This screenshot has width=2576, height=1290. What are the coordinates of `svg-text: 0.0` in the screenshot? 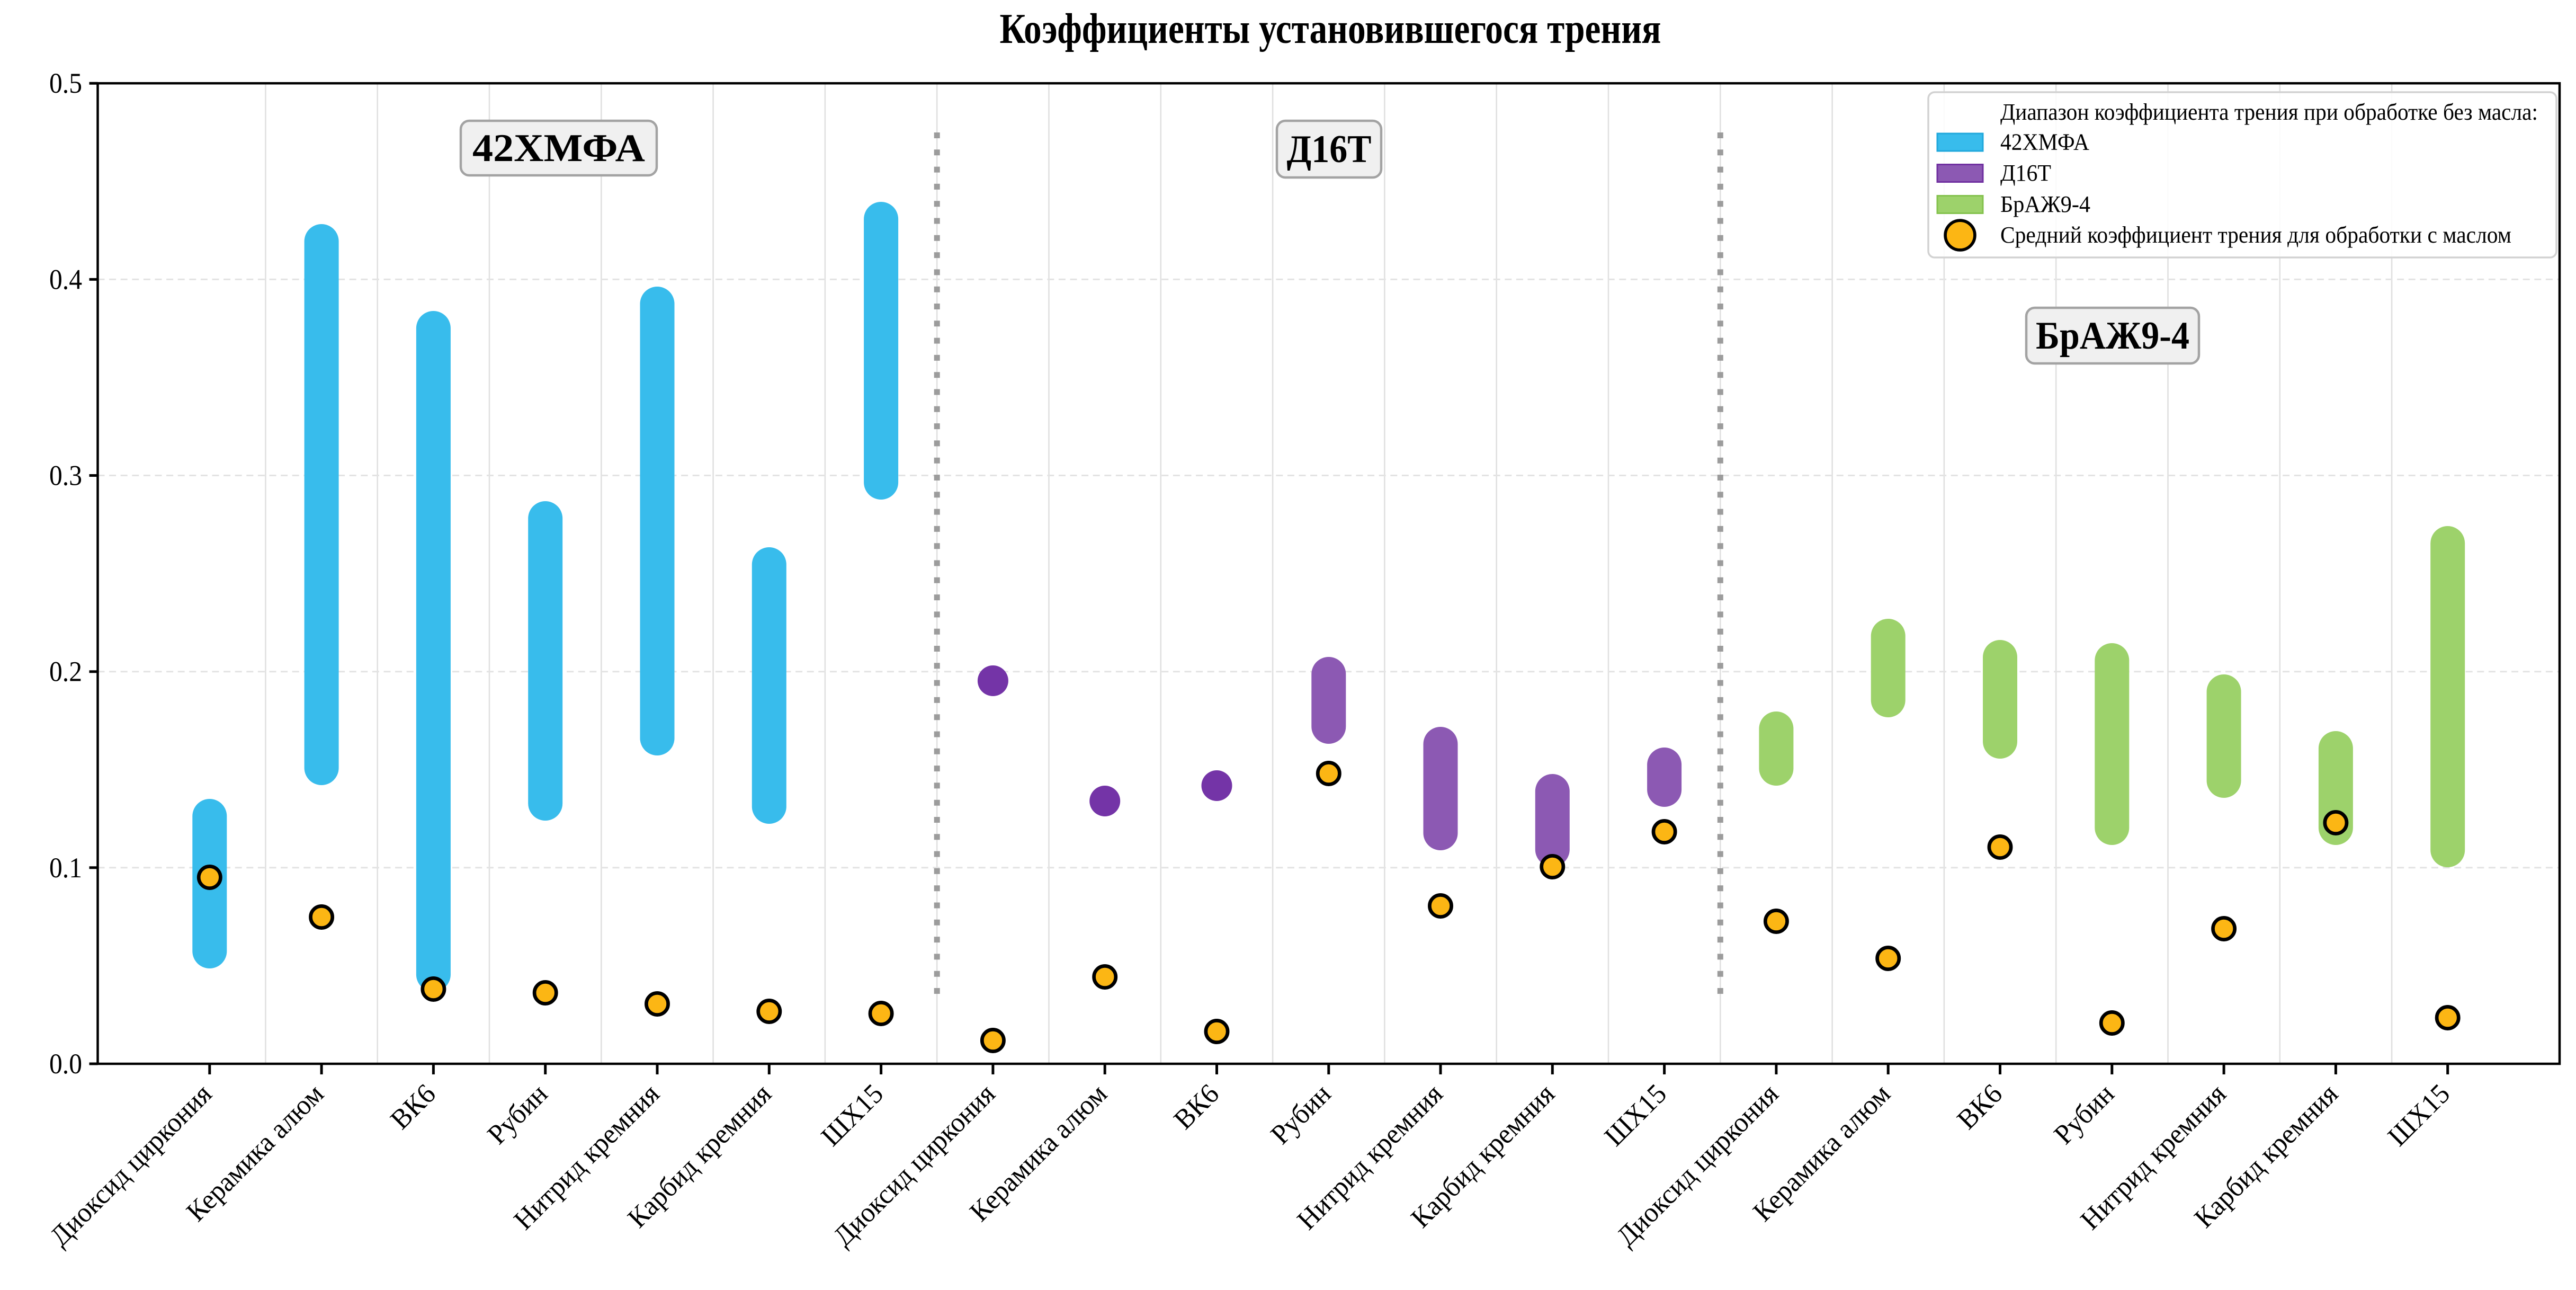 It's located at (65, 1064).